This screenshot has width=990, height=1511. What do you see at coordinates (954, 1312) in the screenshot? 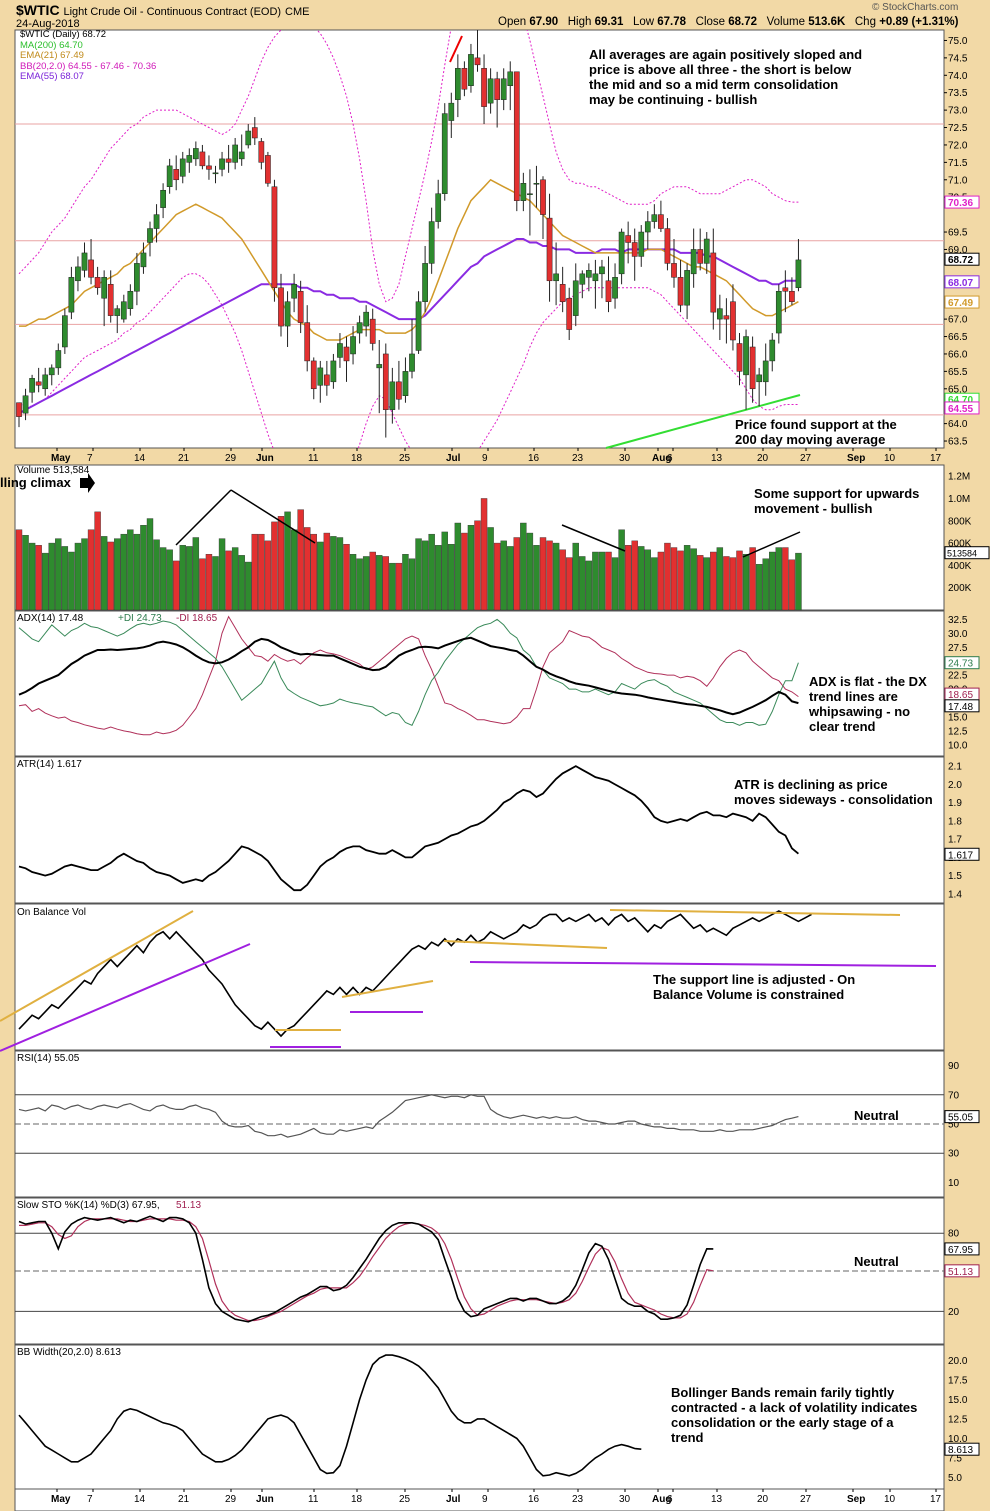
I see `sto-tick-label: 20` at bounding box center [954, 1312].